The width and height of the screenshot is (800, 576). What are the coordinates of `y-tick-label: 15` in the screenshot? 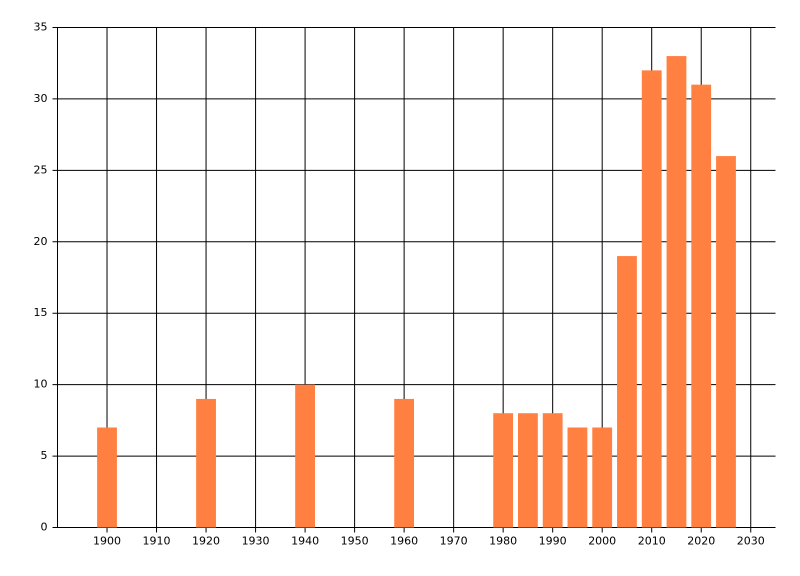 It's located at (41, 312).